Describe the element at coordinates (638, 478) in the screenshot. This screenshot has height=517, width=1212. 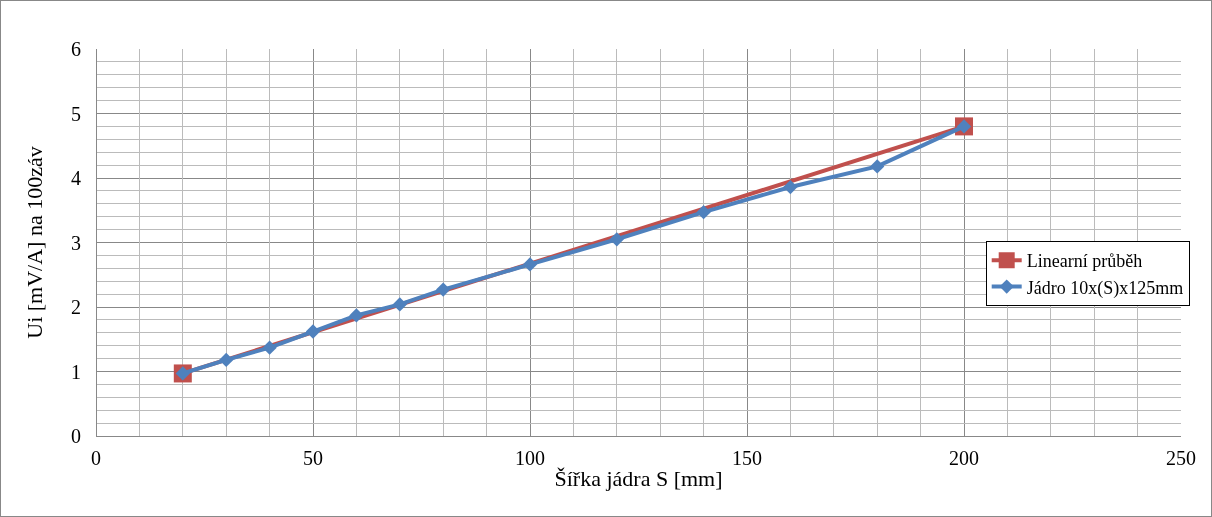
I see `x-axis-title: Šířka jádra S [mm]` at that location.